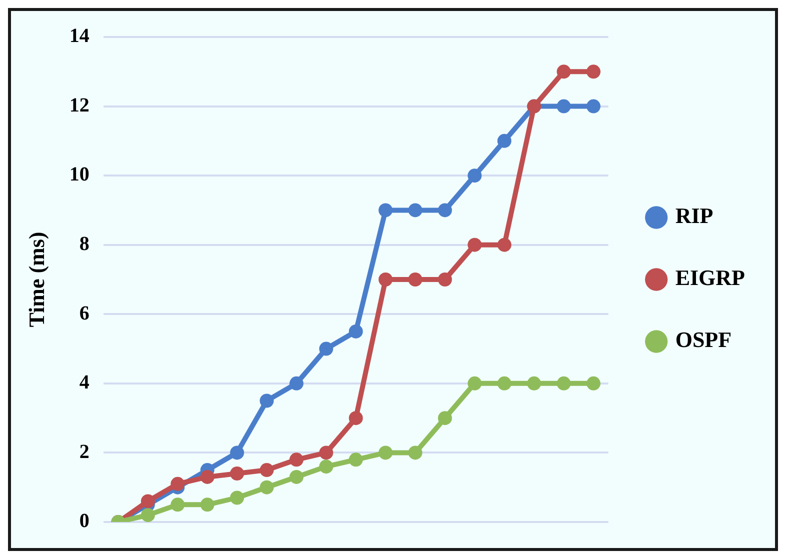  Describe the element at coordinates (84, 451) in the screenshot. I see `y-tick-label: 2` at that location.